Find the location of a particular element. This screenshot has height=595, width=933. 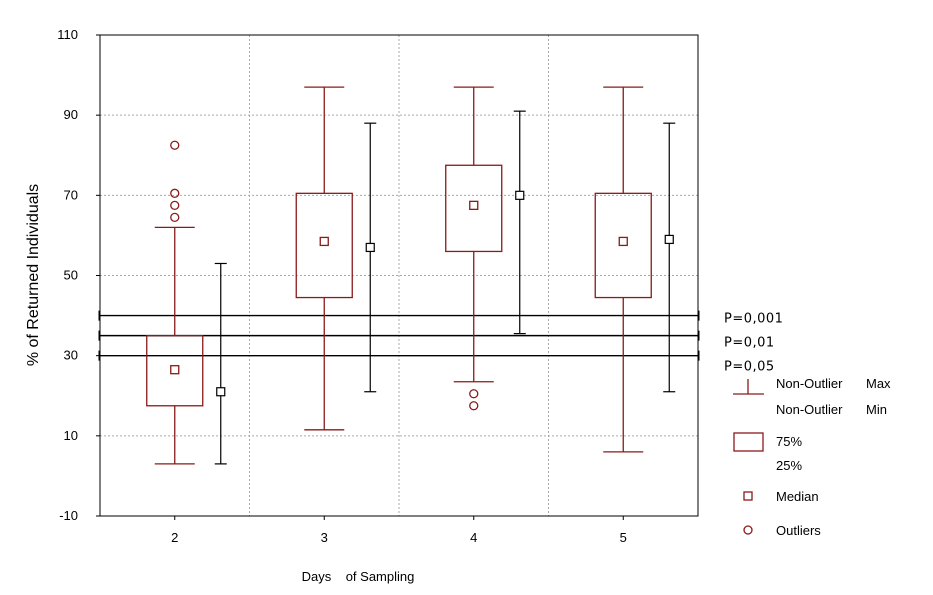

legend-box-icon is located at coordinates (748, 442).